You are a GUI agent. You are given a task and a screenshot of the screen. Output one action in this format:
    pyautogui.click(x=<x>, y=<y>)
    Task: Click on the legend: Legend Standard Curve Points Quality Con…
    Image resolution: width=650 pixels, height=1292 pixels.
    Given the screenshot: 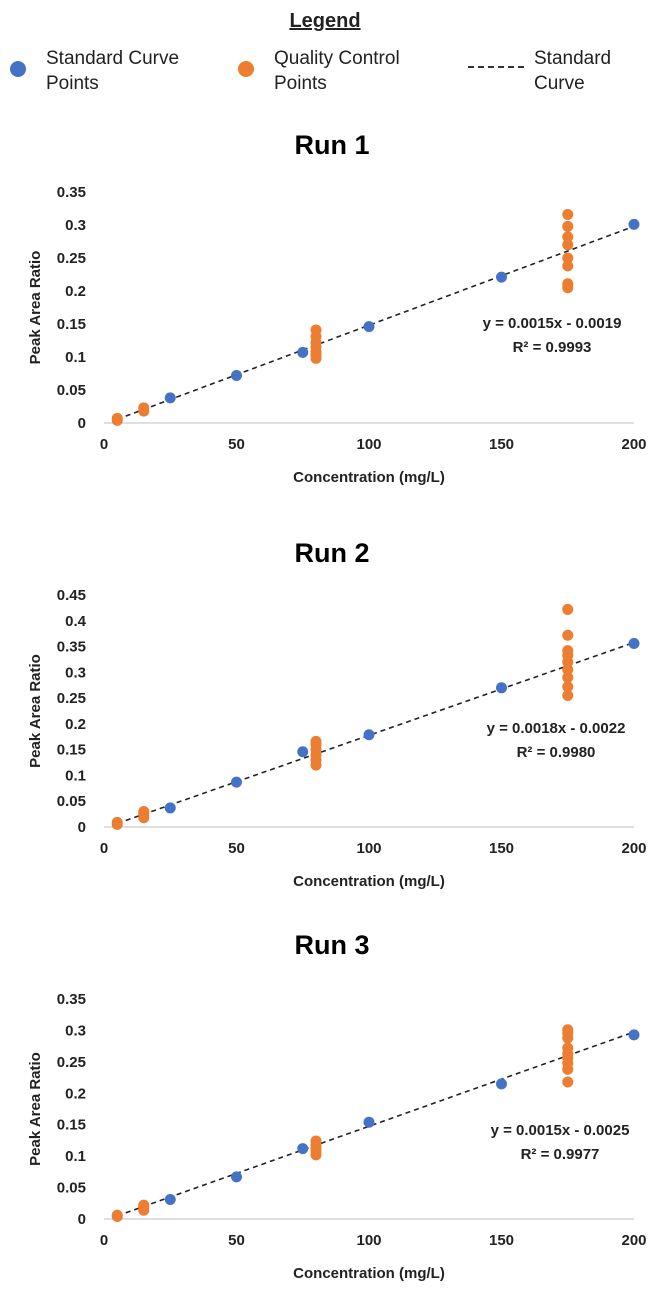 What is the action you would take?
    pyautogui.click(x=325, y=55)
    